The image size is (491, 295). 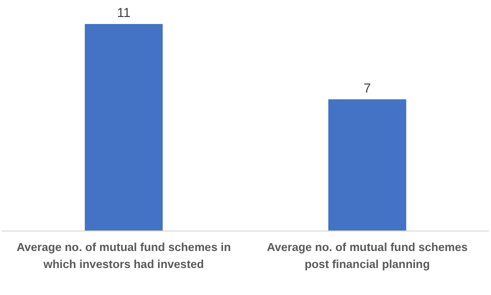 What do you see at coordinates (367, 256) in the screenshot?
I see `x-tick-label: Average no. of mutual fund schemes post financial planning` at bounding box center [367, 256].